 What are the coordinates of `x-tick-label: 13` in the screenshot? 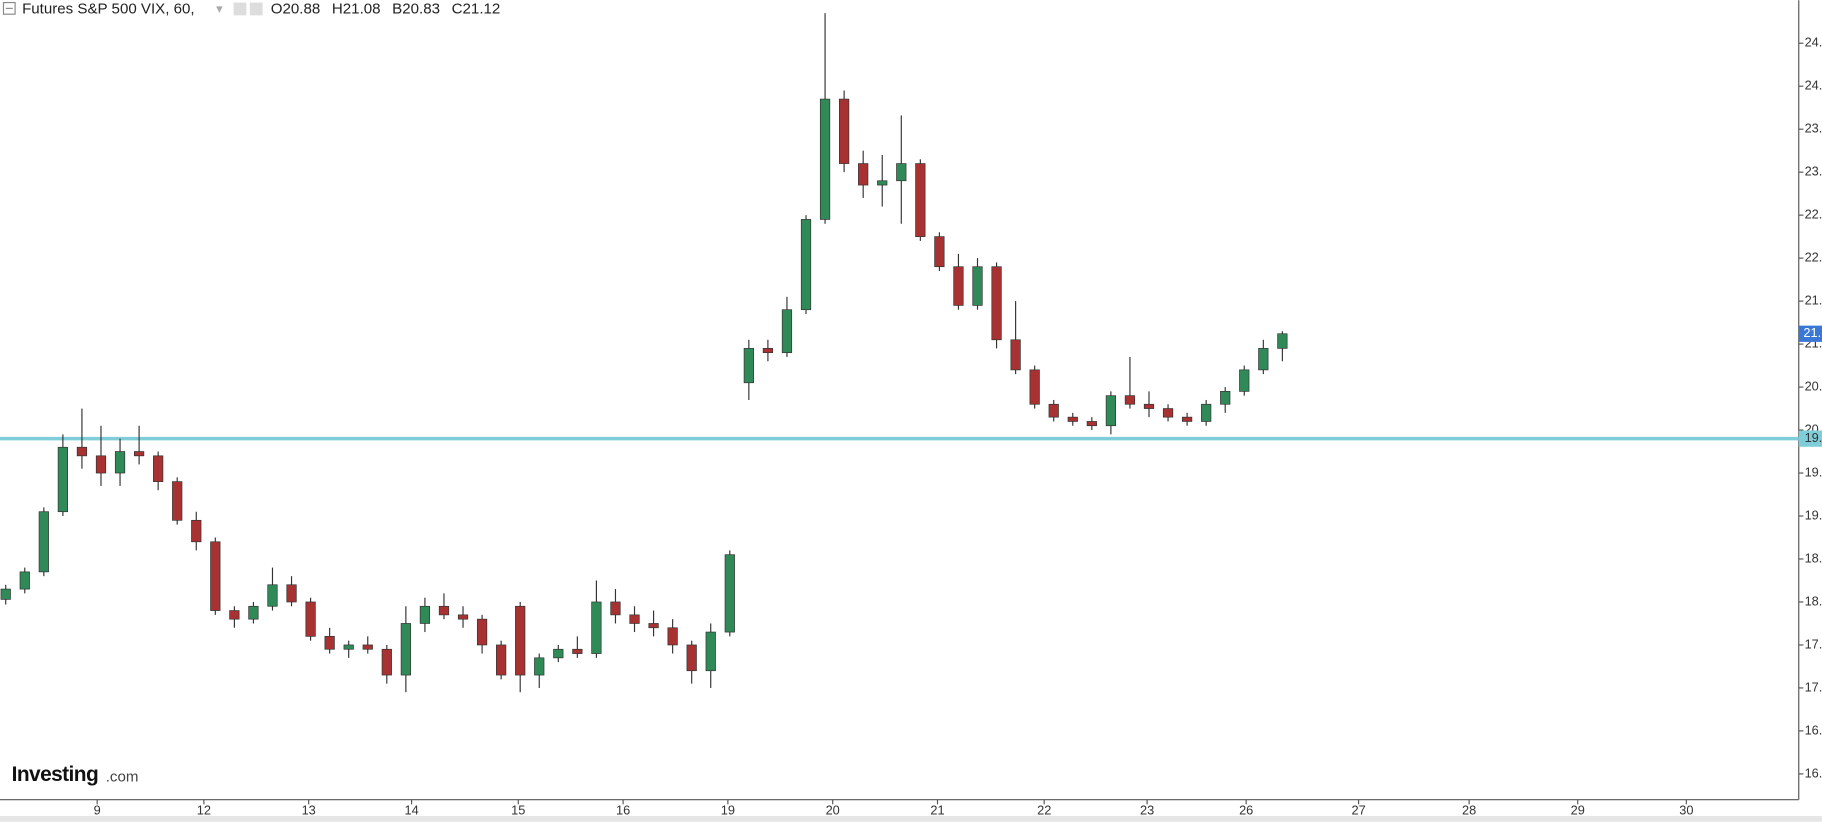 It's located at (309, 810).